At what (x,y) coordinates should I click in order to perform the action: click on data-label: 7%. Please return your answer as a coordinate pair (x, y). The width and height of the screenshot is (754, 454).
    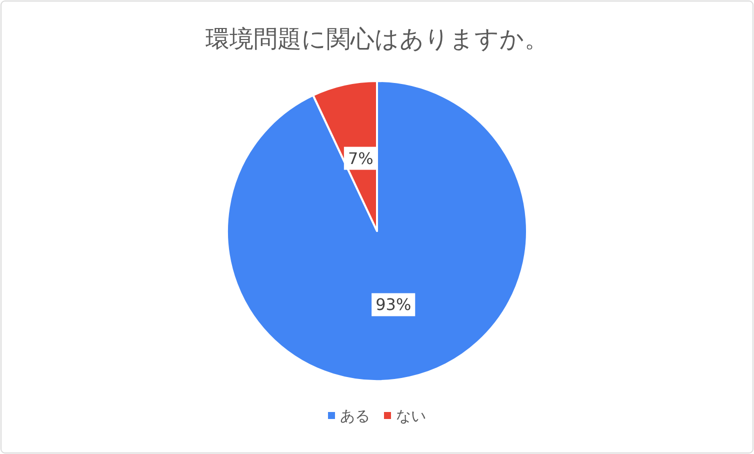
    Looking at the image, I should click on (361, 158).